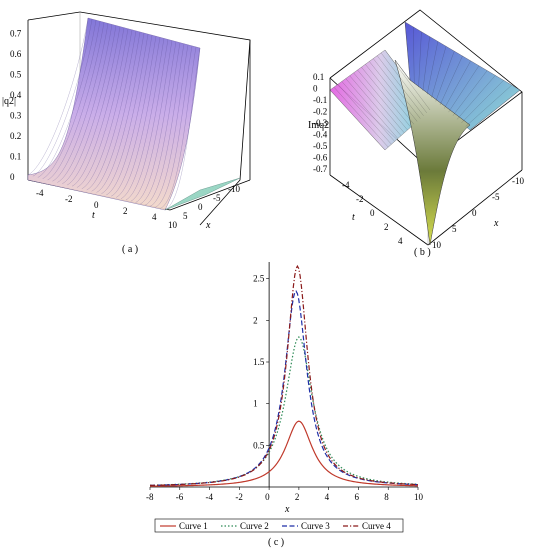 The image size is (549, 550). I want to click on panel-a-z-tick: 0.6, so click(16, 54).